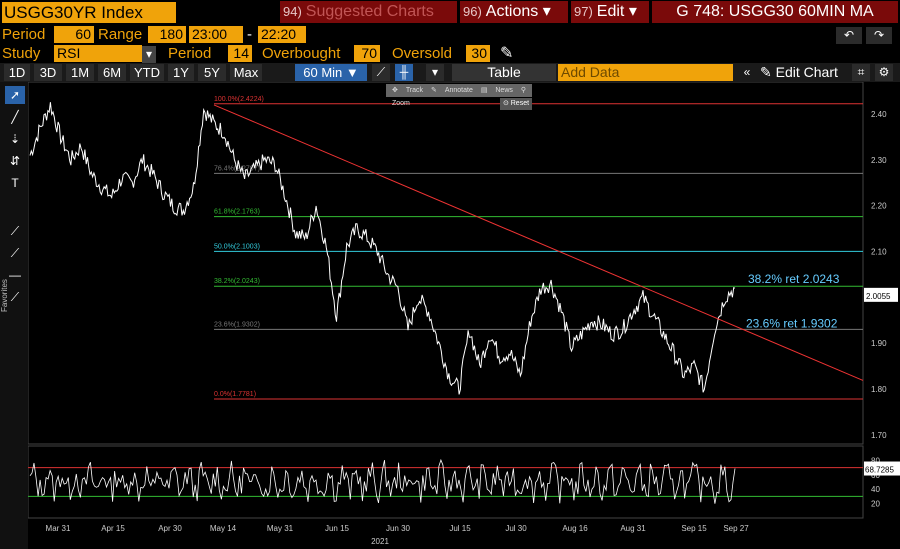 This screenshot has width=900, height=549. What do you see at coordinates (301, 53) in the screenshot?
I see `overbought-label: Overbought` at bounding box center [301, 53].